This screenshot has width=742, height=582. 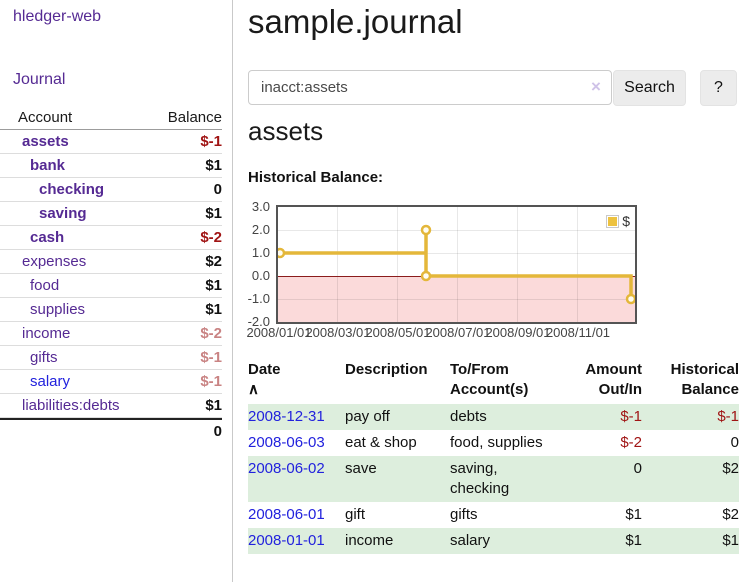 I want to click on amount-column-header: Amount Out/In, so click(x=613, y=379).